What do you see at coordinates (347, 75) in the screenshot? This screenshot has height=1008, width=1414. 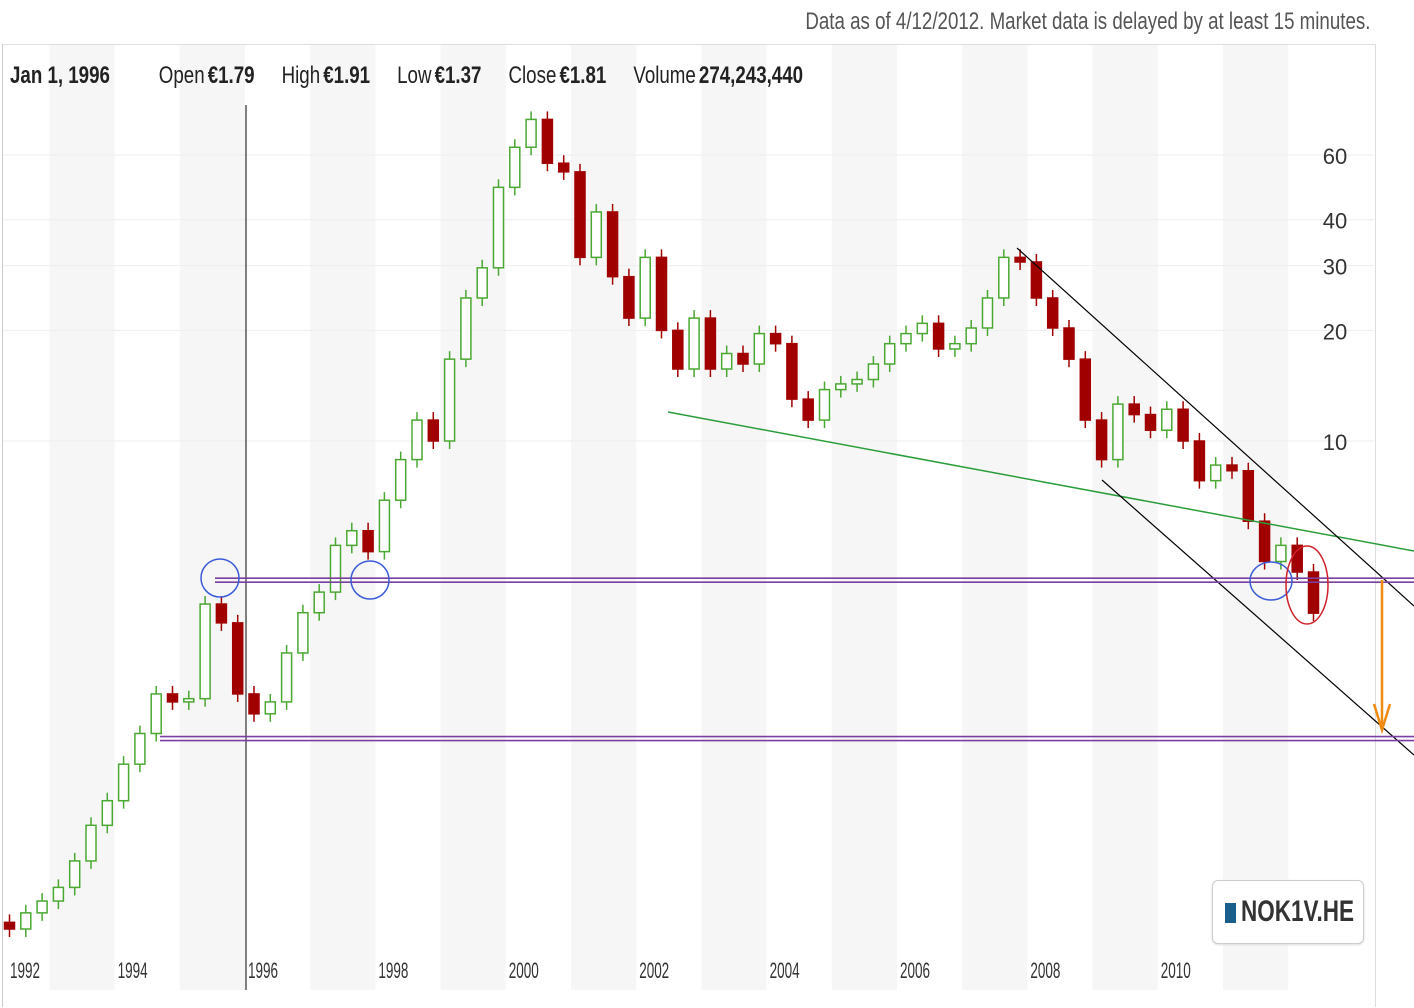 I see `high-value: €1.91` at bounding box center [347, 75].